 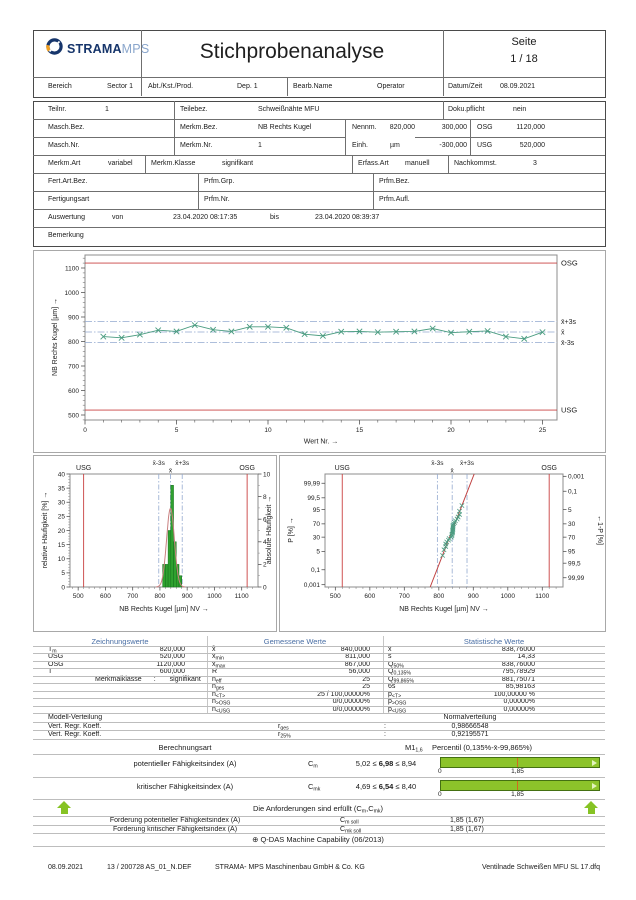 I want to click on merkmbez-label: Merkm.Bez., so click(x=199, y=127).